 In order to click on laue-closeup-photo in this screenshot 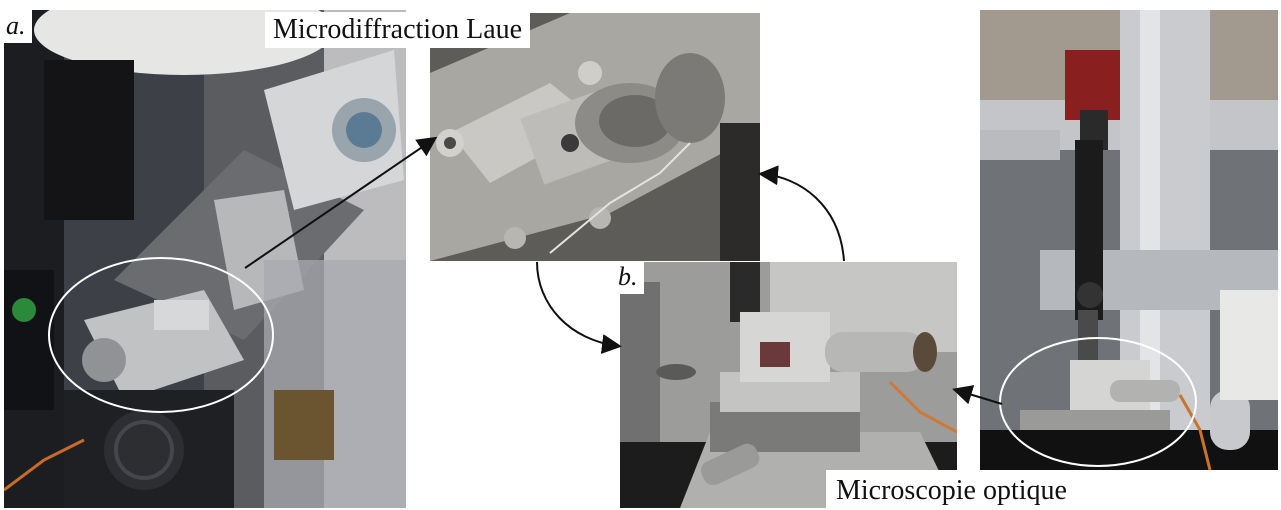, I will do `click(595, 137)`.